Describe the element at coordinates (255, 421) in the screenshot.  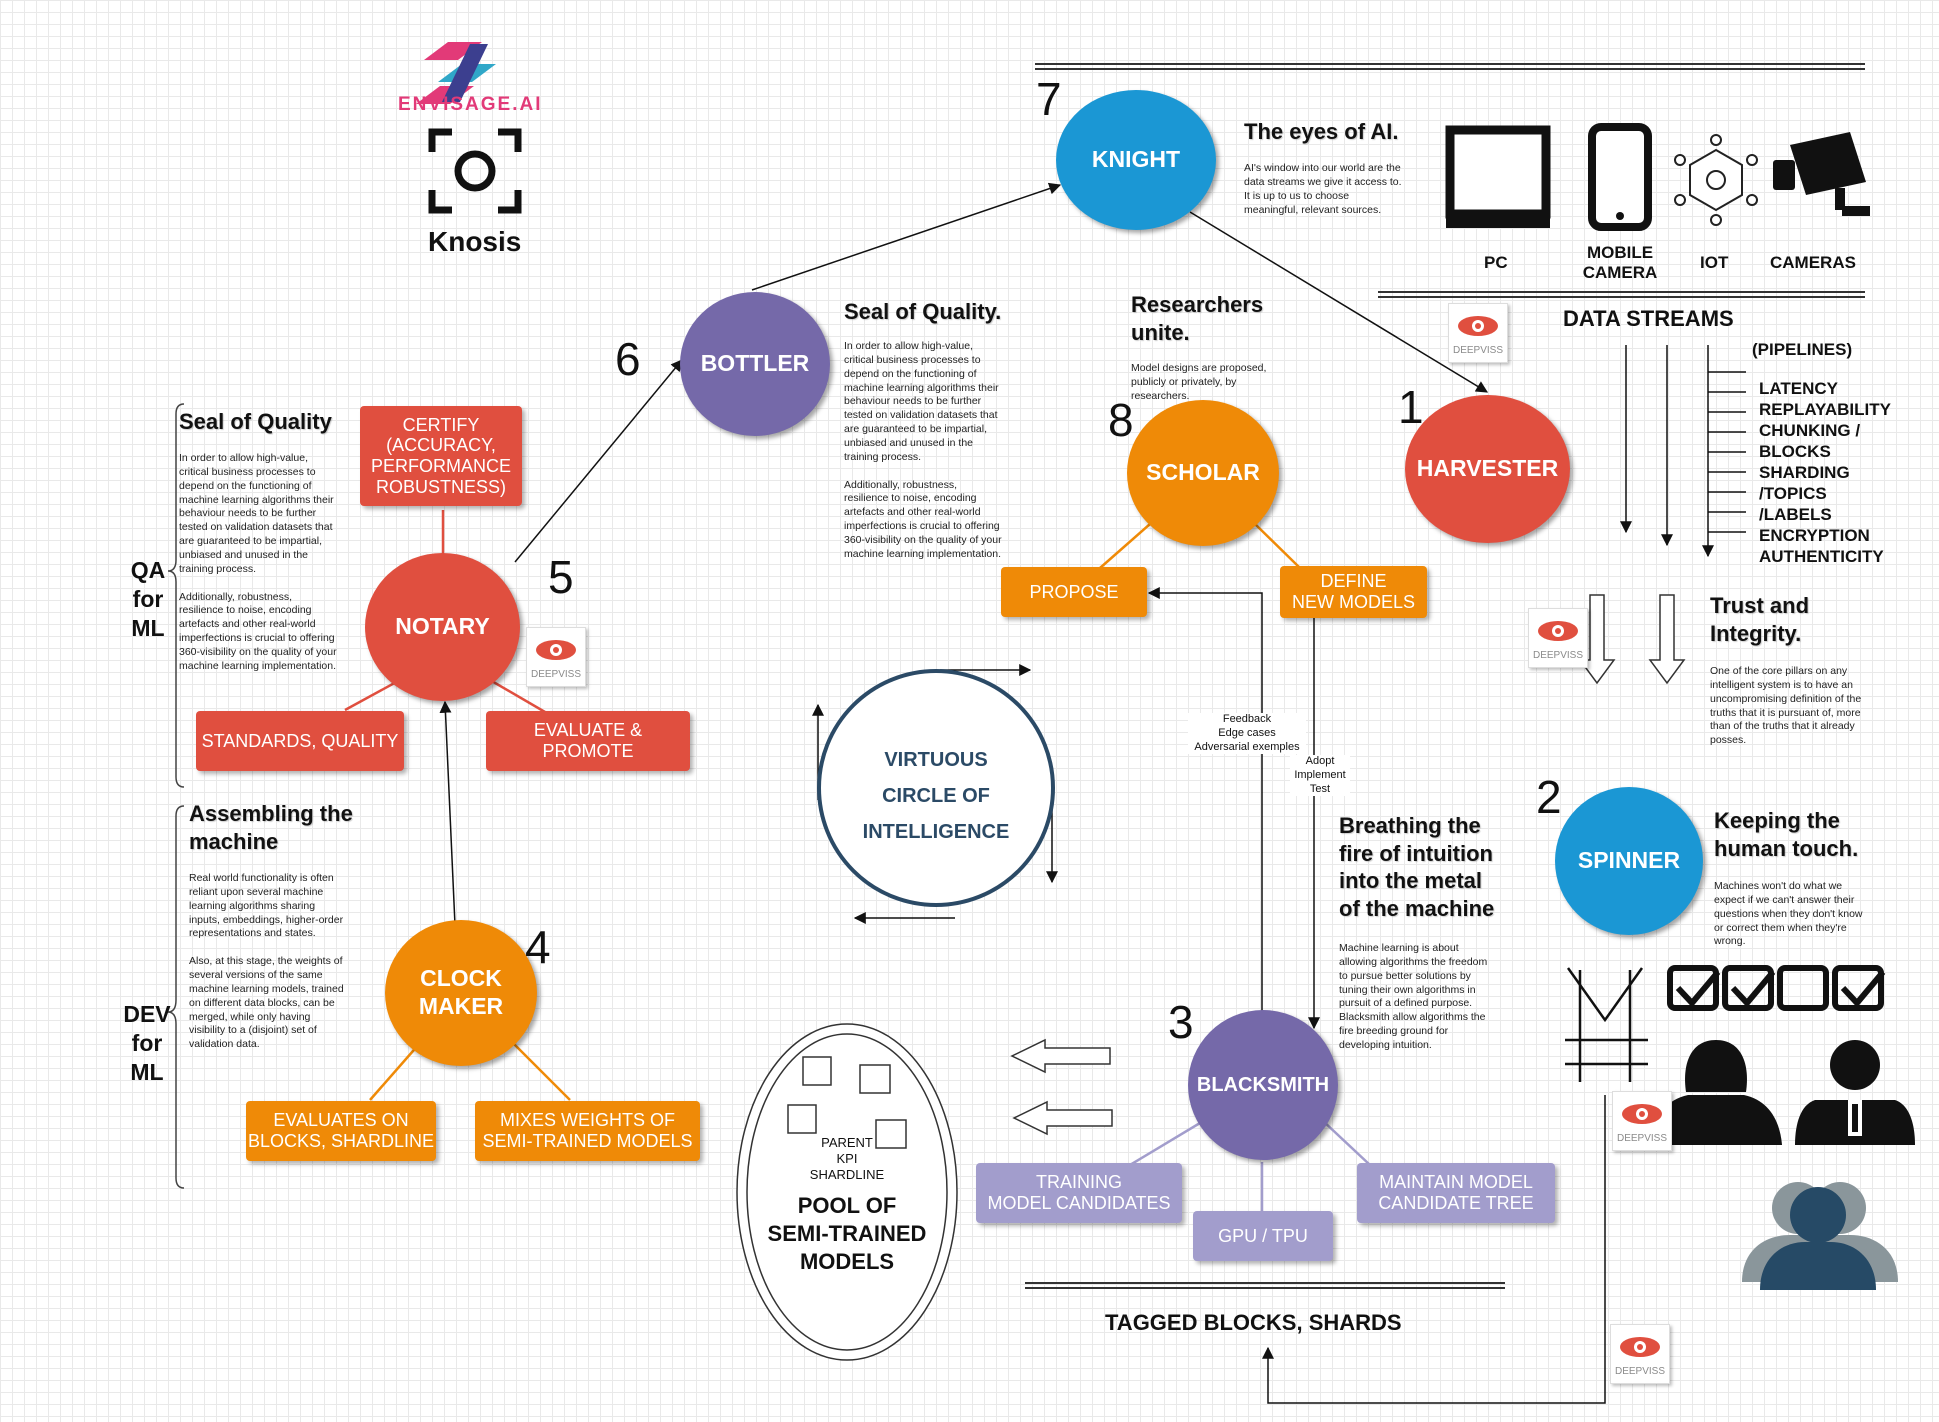
I see `heading-seal-of-quality-left: Seal of Quality` at that location.